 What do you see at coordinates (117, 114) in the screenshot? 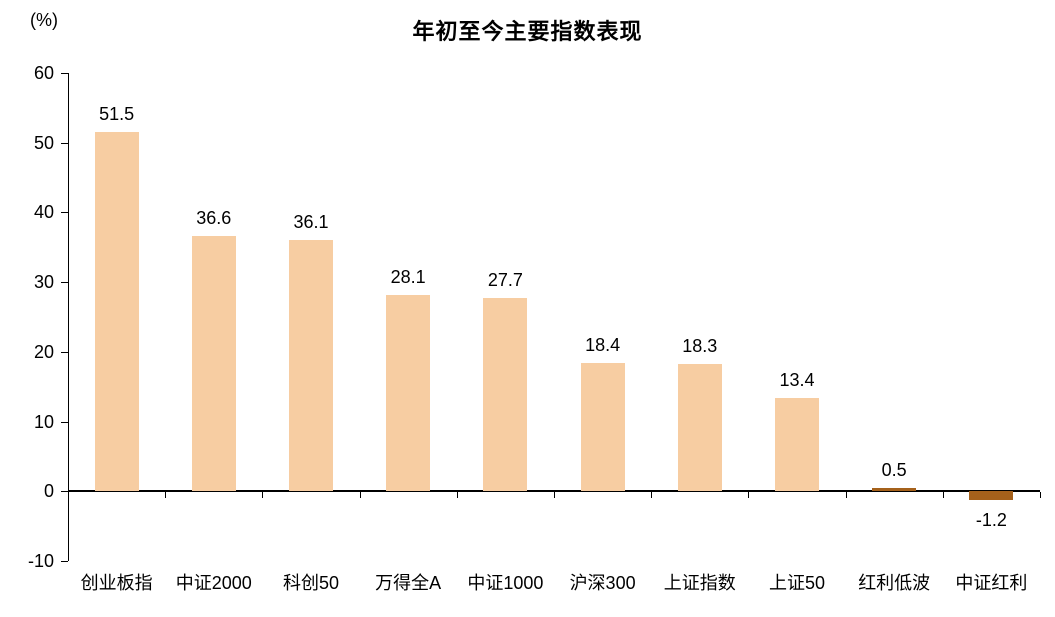
I see `bar-value-label: 51.5` at bounding box center [117, 114].